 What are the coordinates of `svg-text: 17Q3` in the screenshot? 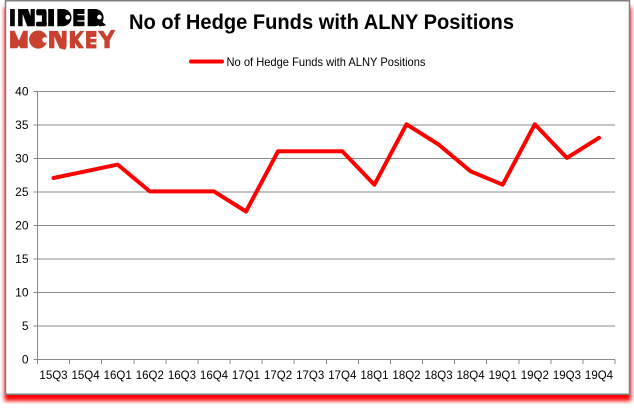 It's located at (310, 376).